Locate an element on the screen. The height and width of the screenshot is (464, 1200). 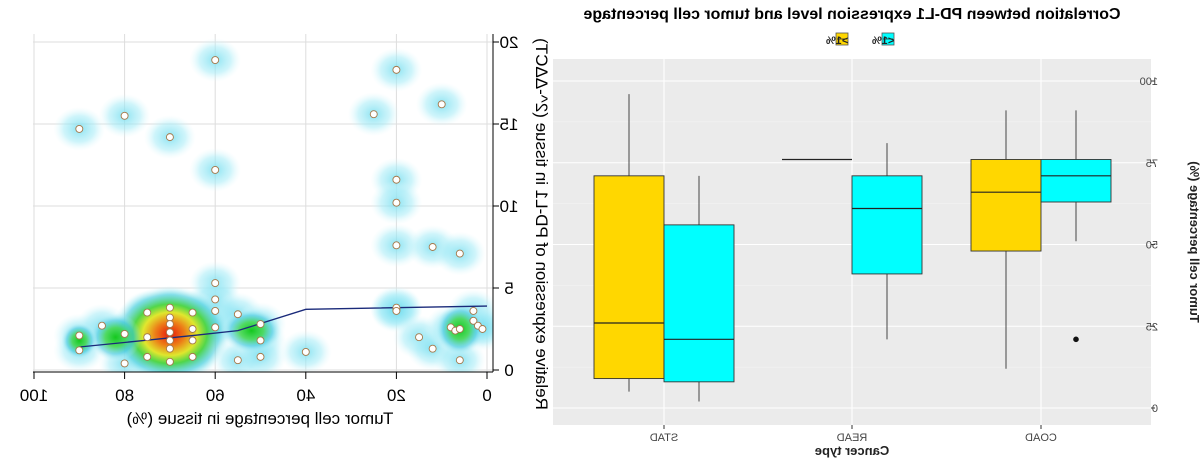
scatter-x-tick-label: 60 is located at coordinates (215, 395).